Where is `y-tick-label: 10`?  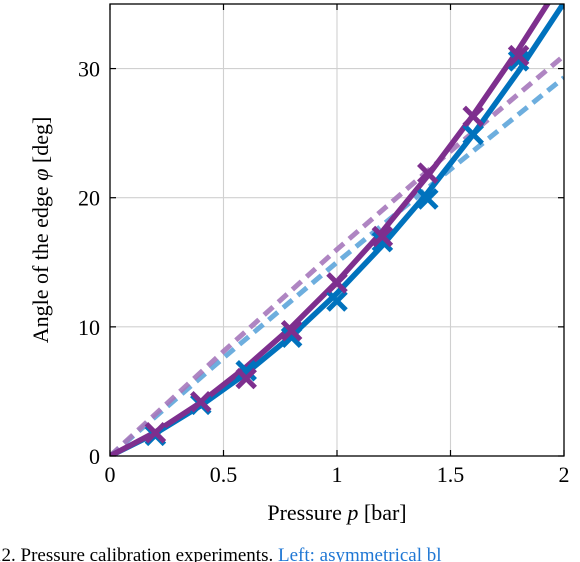 y-tick-label: 10 is located at coordinates (89, 327).